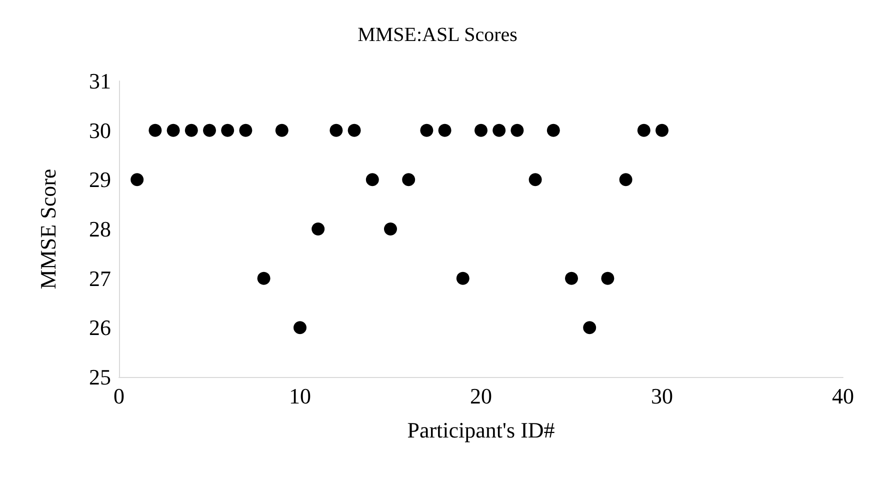 The image size is (875, 495). Describe the element at coordinates (300, 396) in the screenshot. I see `x-tick-label: 10` at that location.